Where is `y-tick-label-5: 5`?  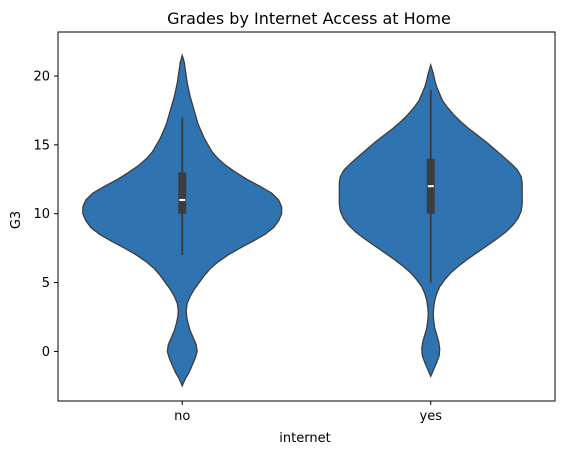 y-tick-label-5: 5 is located at coordinates (46, 283).